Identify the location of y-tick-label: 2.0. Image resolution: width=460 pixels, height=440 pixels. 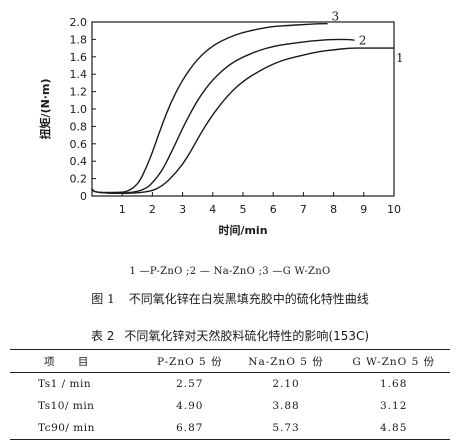
(79, 22).